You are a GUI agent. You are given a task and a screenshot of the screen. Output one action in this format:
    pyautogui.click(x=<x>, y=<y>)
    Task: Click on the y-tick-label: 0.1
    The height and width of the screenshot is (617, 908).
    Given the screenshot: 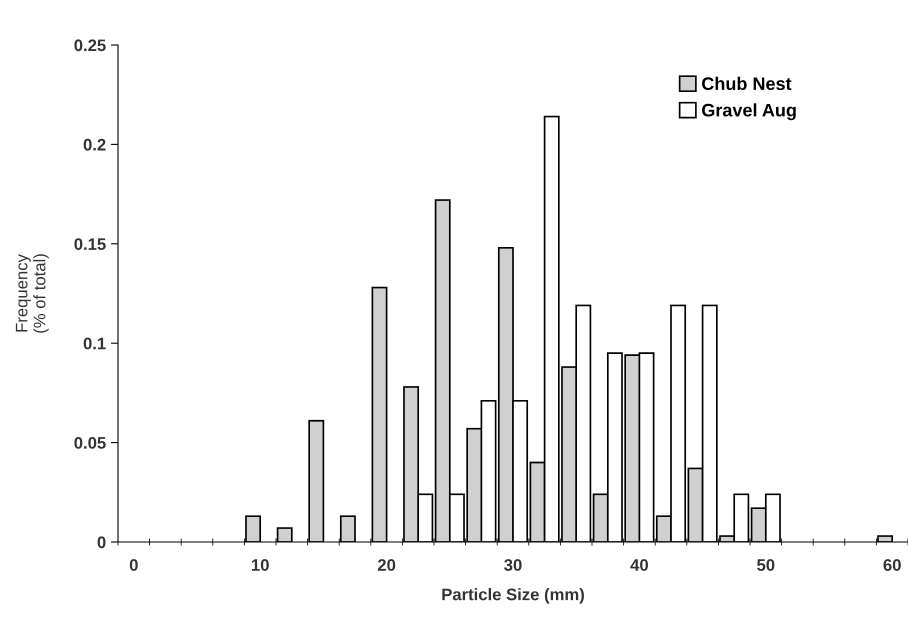 What is the action you would take?
    pyautogui.click(x=95, y=344)
    